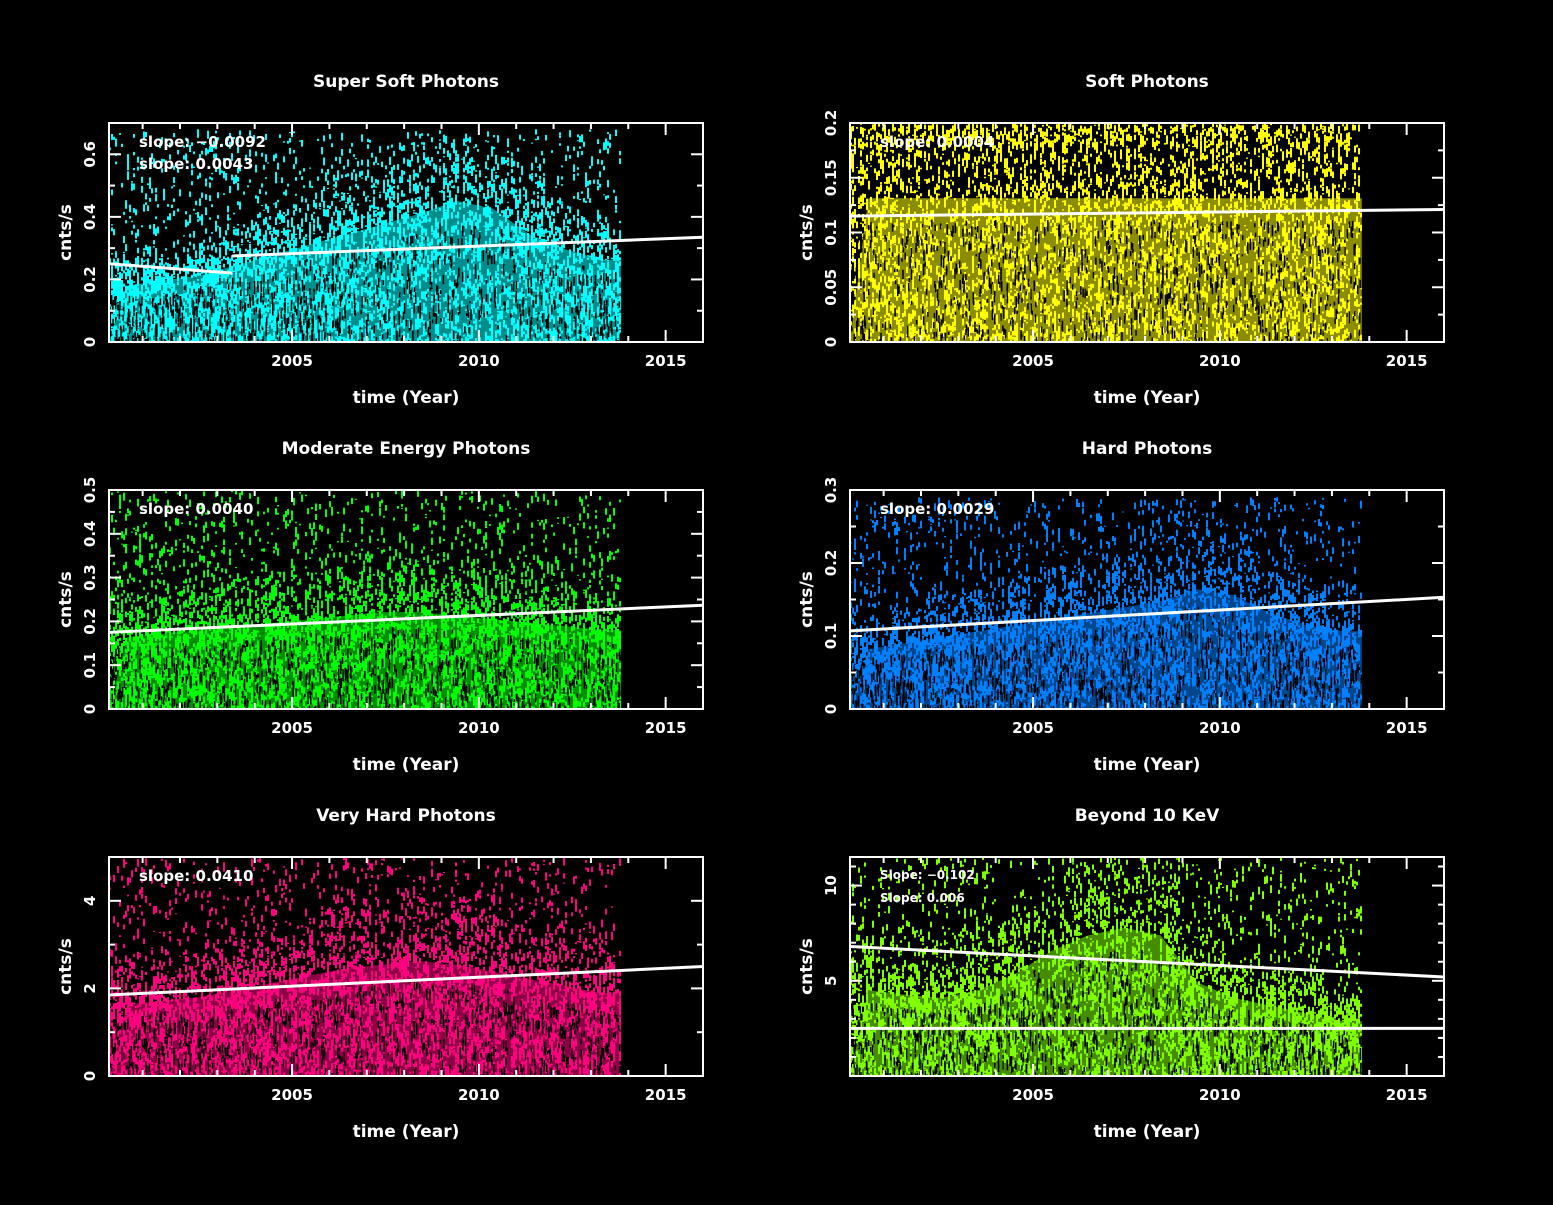  Describe the element at coordinates (927, 875) in the screenshot. I see `slope-annotation: Slope: −0.102` at that location.